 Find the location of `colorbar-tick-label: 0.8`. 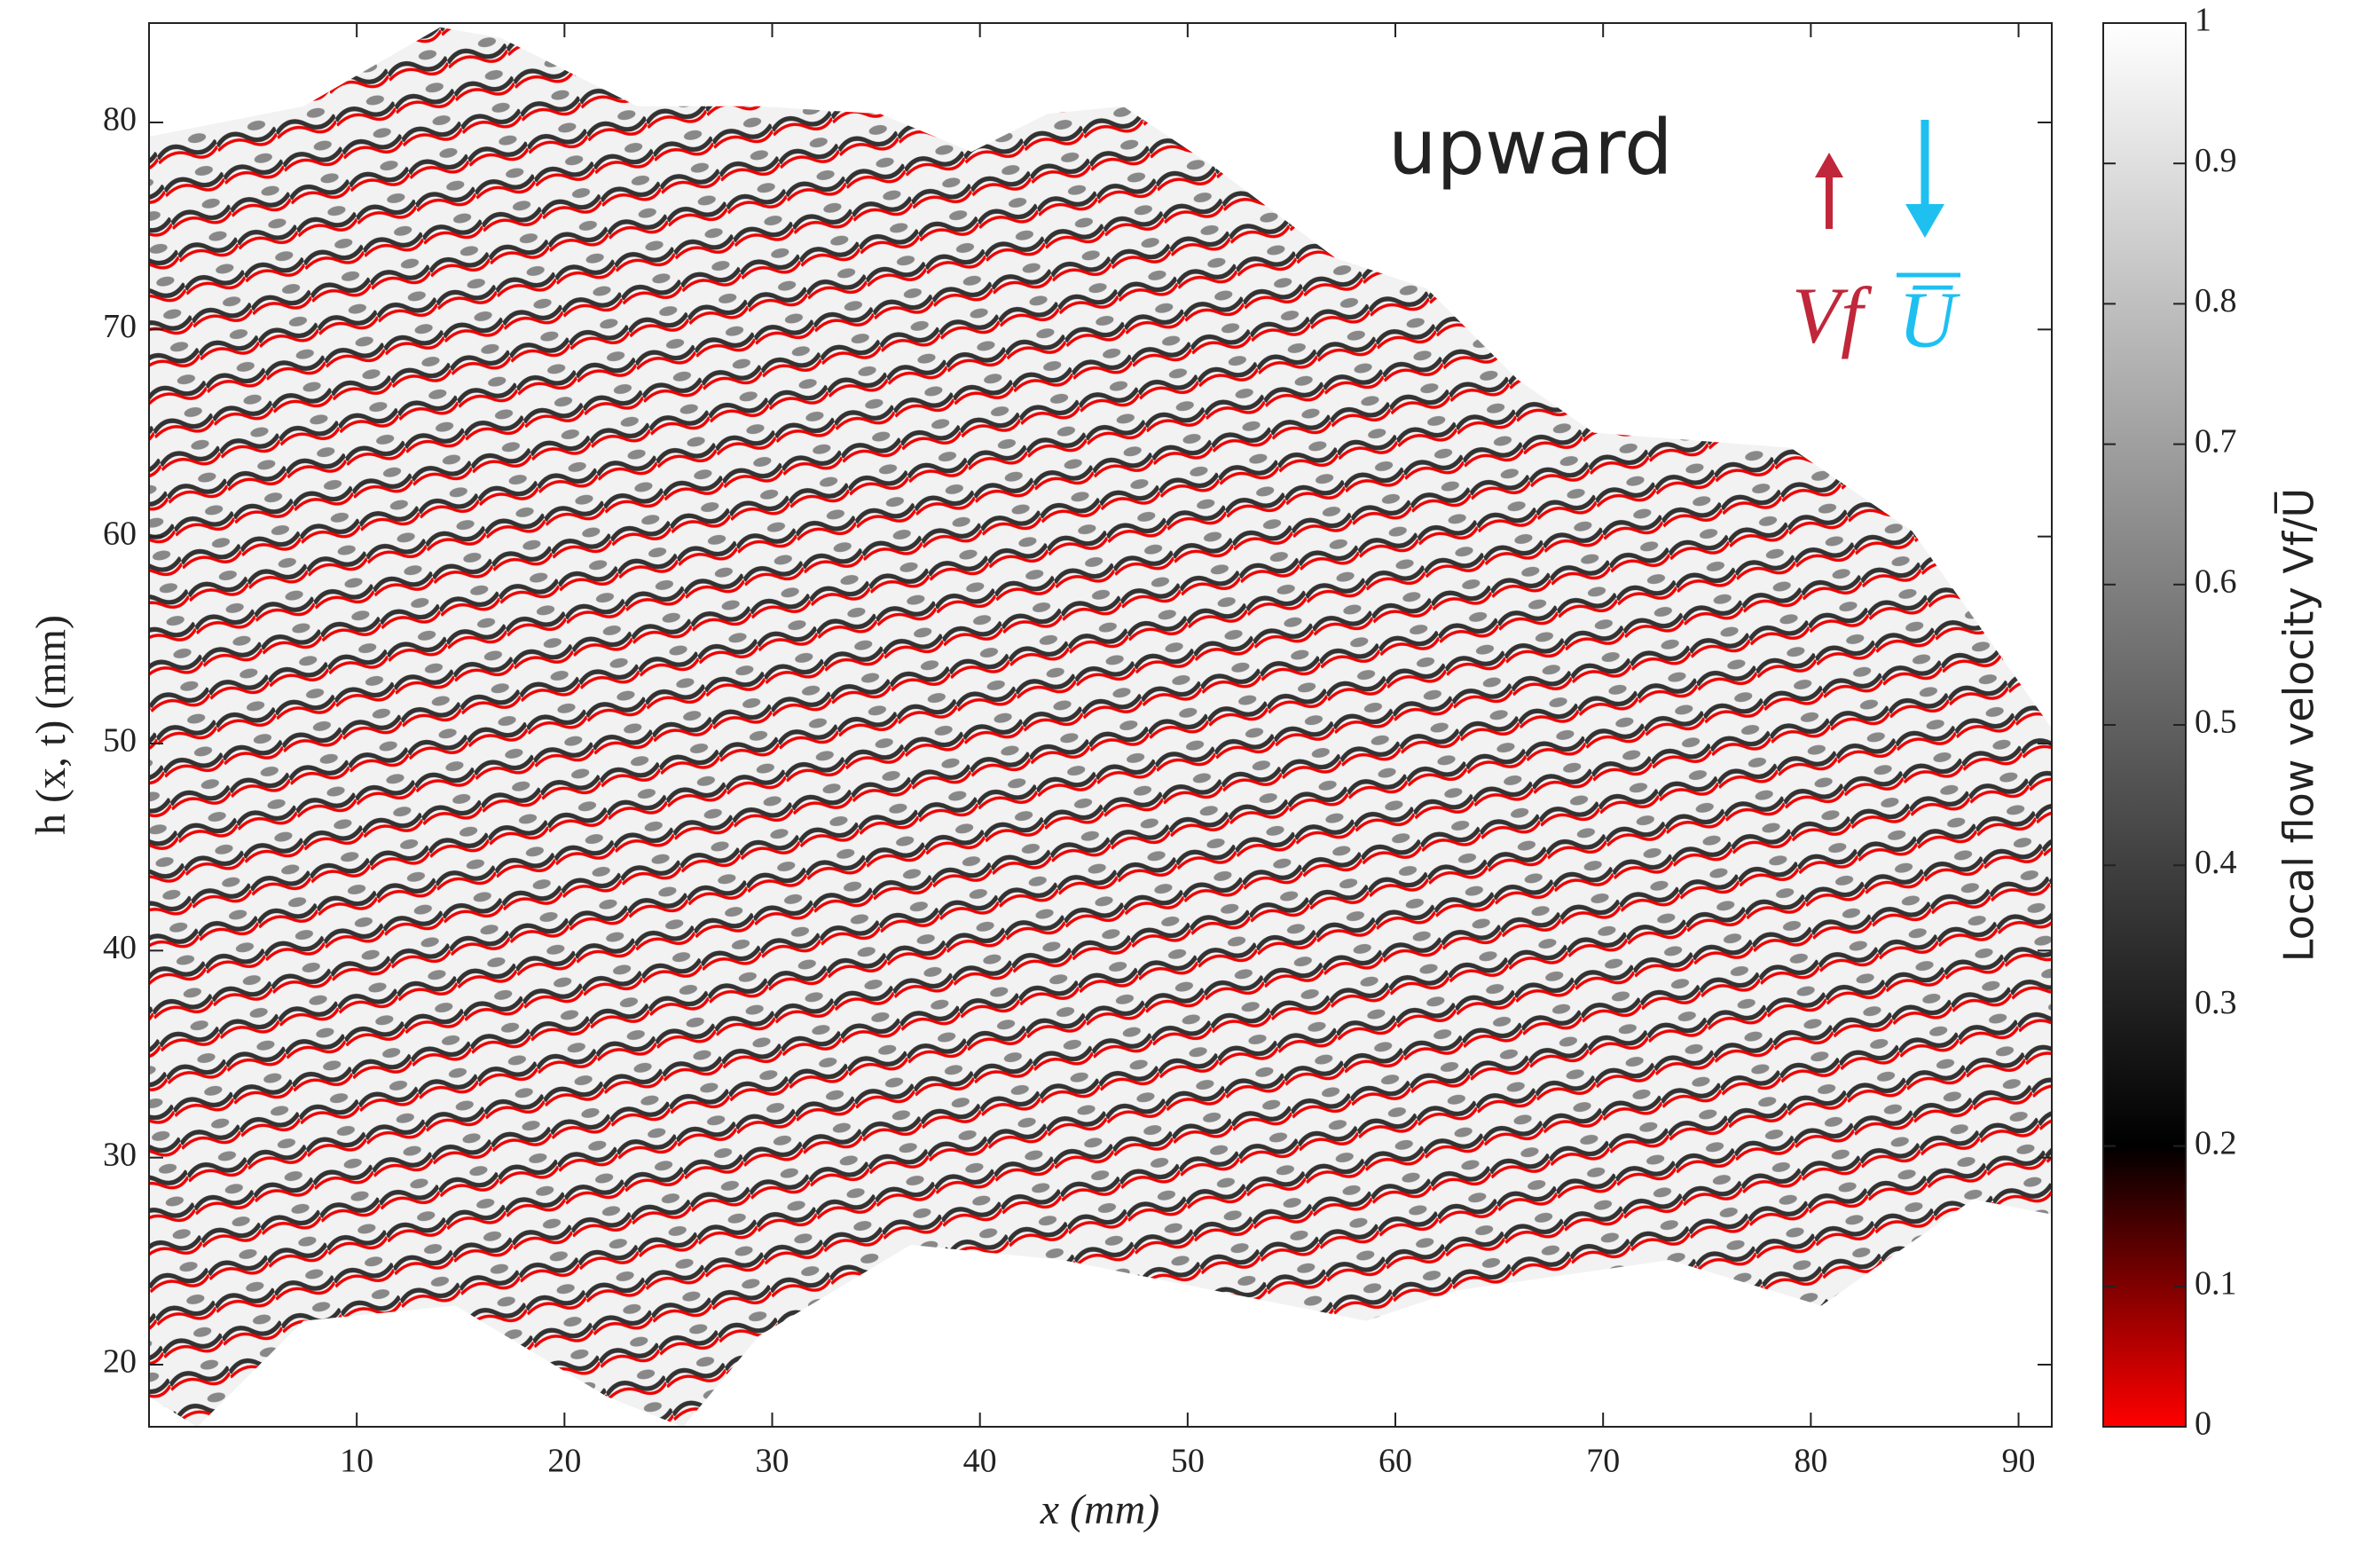

colorbar-tick-label: 0.8 is located at coordinates (2216, 300).